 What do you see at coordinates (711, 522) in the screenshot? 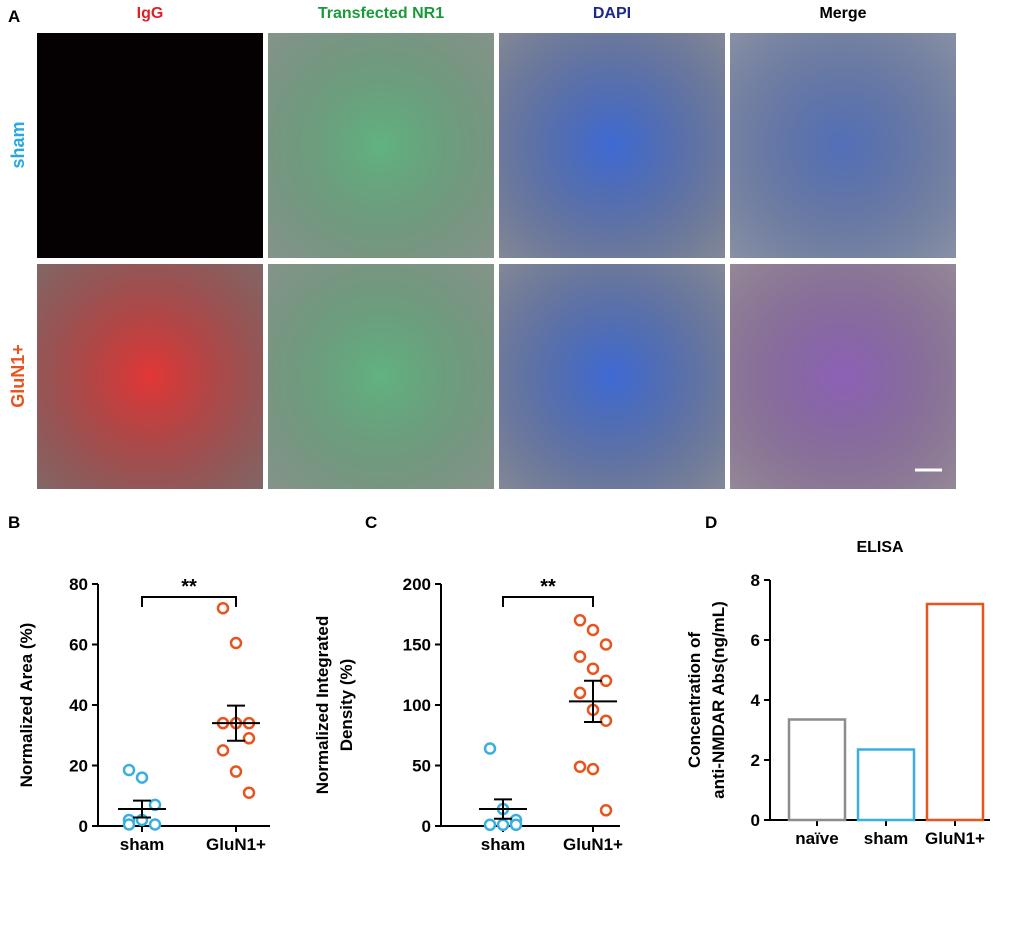
I see `panel-letter: D` at bounding box center [711, 522].